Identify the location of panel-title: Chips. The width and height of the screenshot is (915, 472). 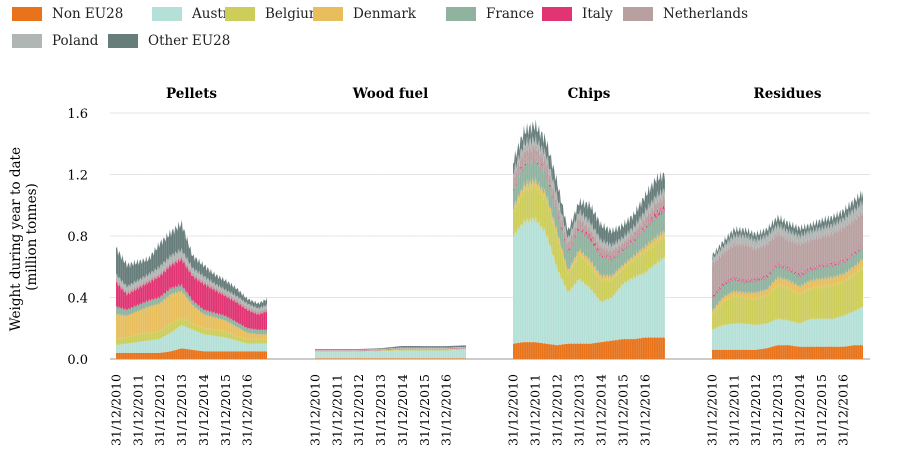
(589, 94).